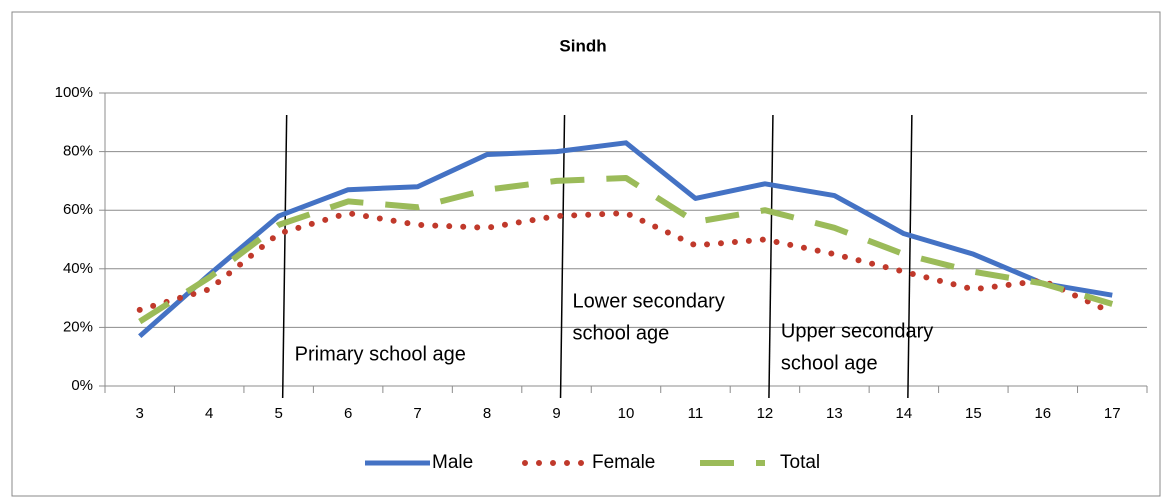 The image size is (1167, 503). I want to click on legend-label: Male, so click(452, 462).